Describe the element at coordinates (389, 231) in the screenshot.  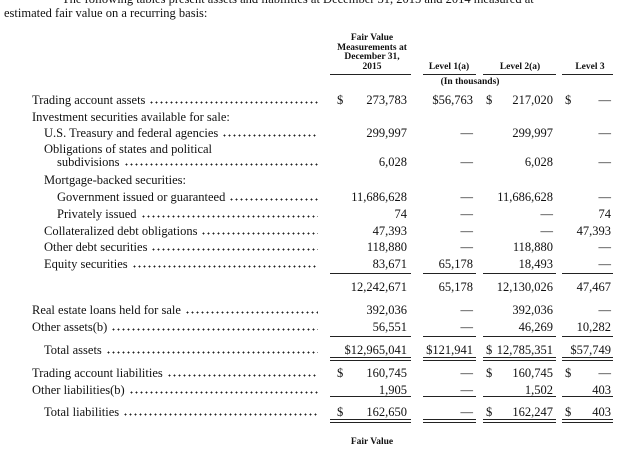
I see `cell-value: 47,393` at that location.